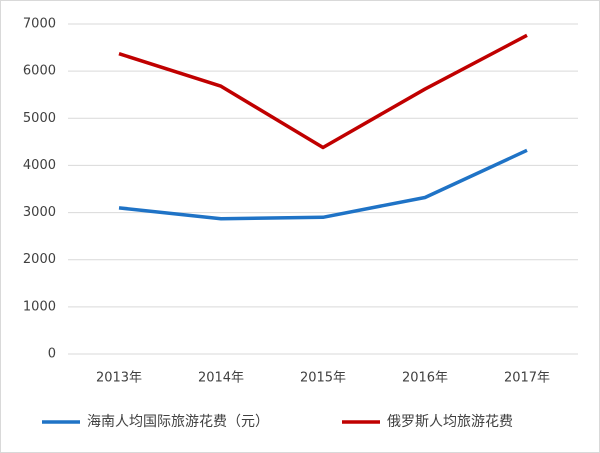 The width and height of the screenshot is (600, 453). Describe the element at coordinates (425, 378) in the screenshot. I see `x-tick-label: 2016年` at that location.